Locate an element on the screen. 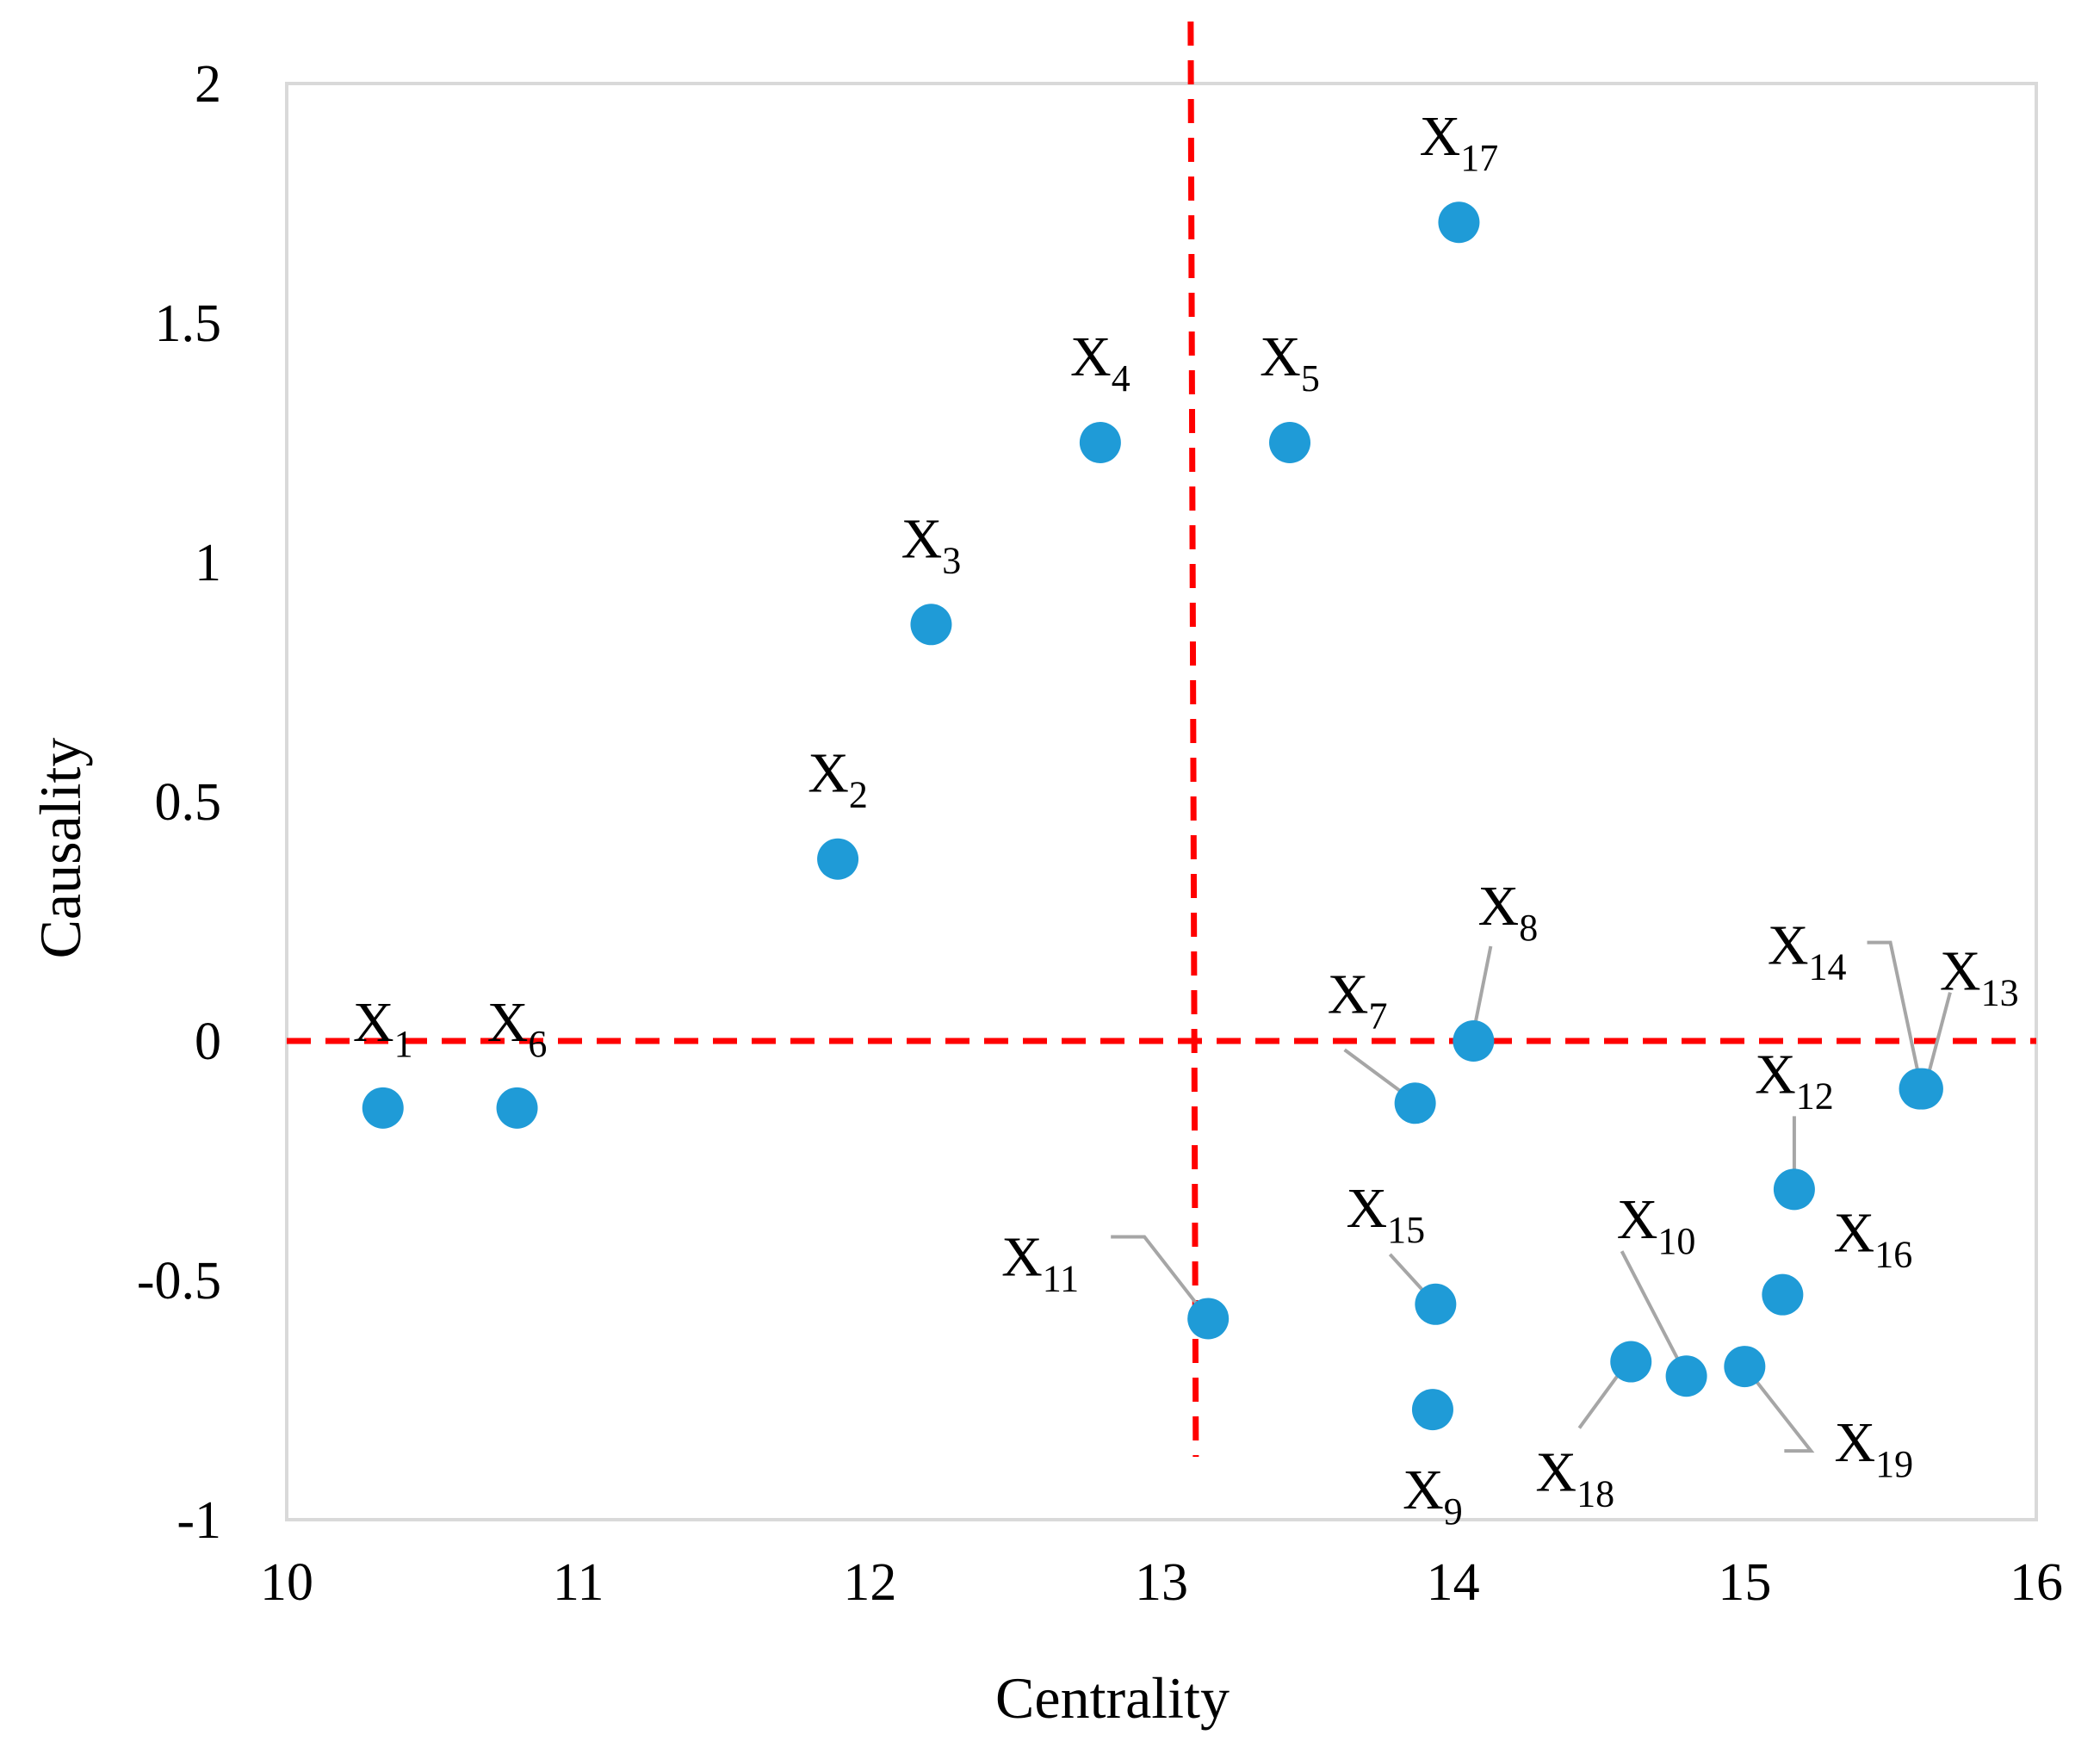 This screenshot has height=1747, width=2100. point-label-X5: X5 is located at coordinates (1290, 362).